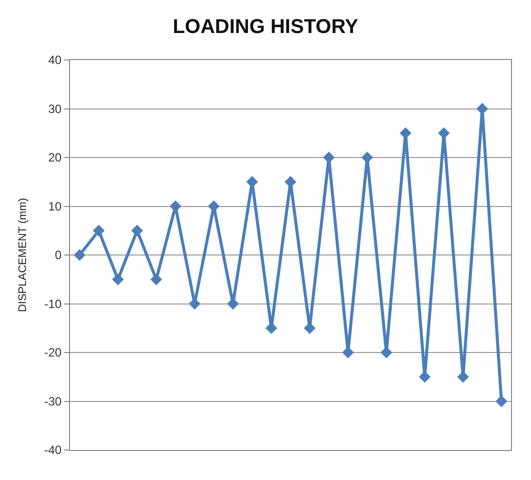 The image size is (531, 480). I want to click on y-tick-label: 0, so click(58, 255).